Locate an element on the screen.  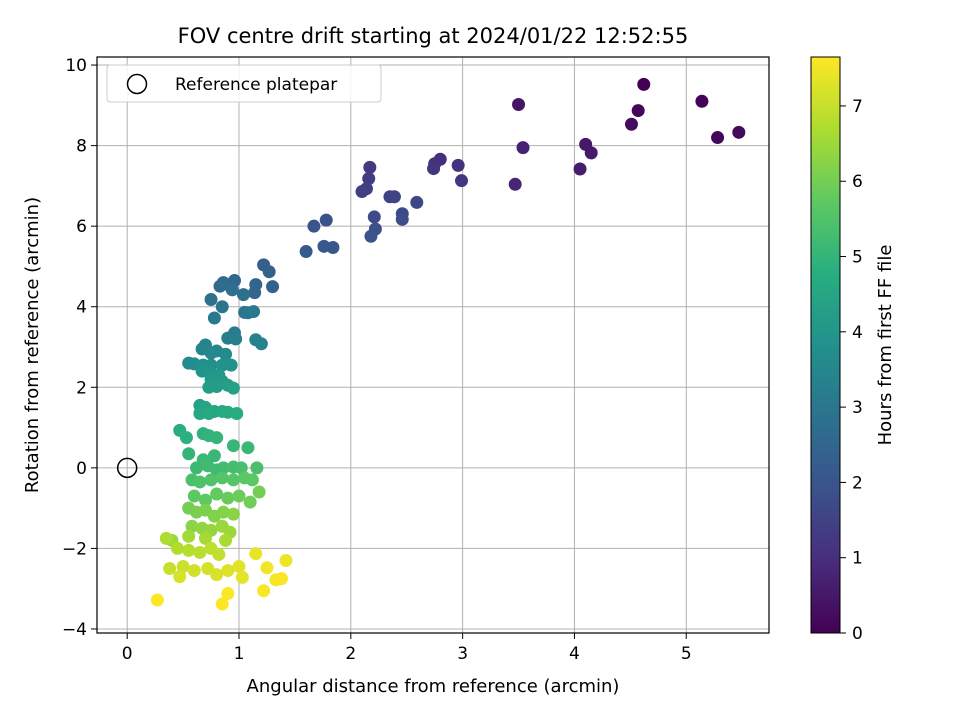
legend: Reference platepar is located at coordinates (244, 83).